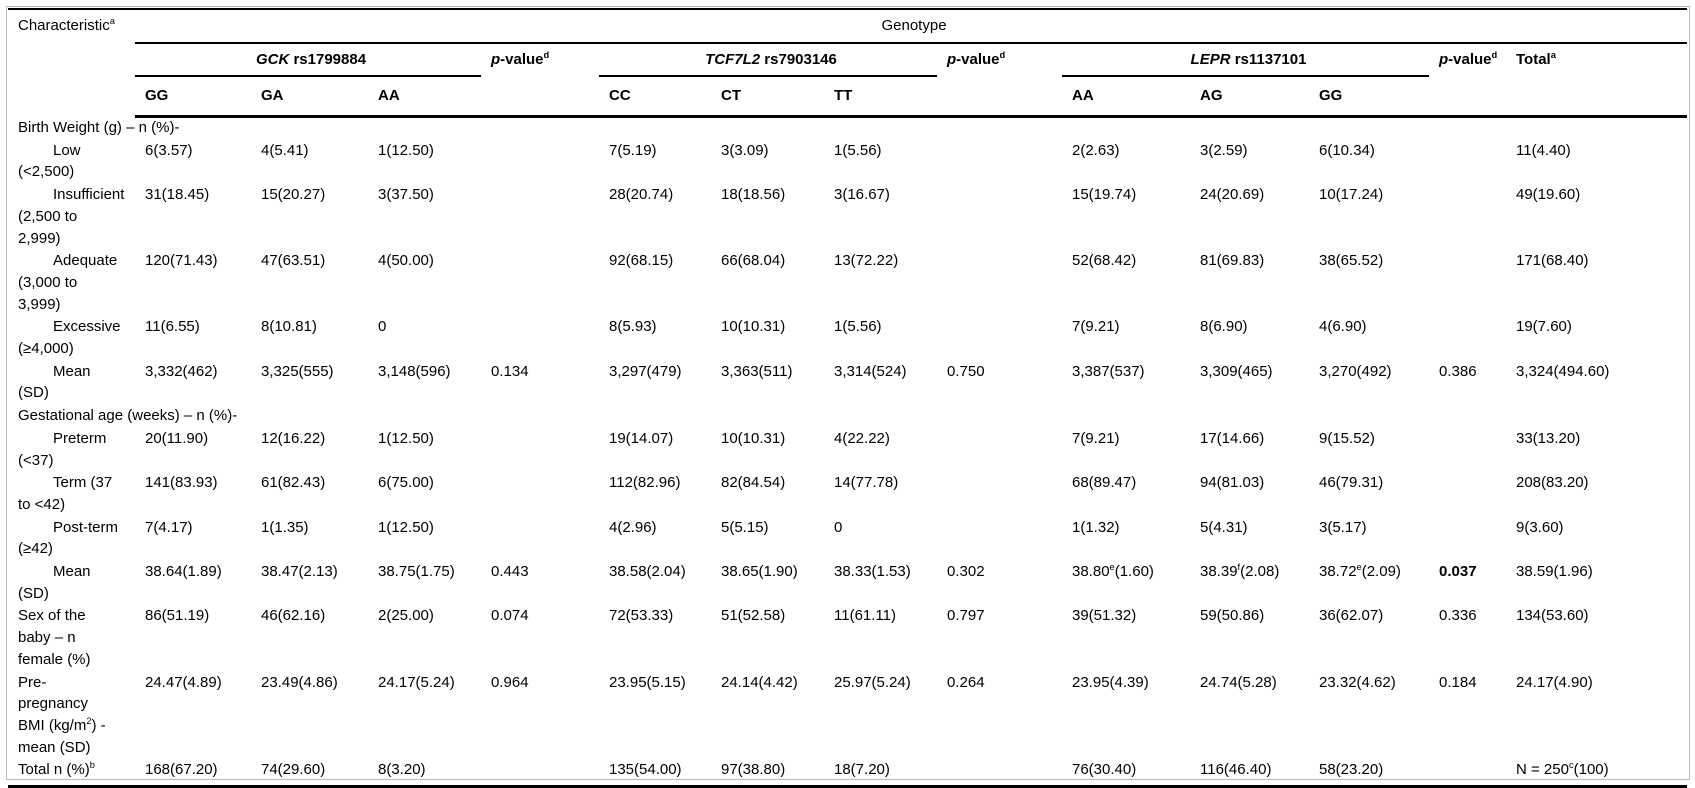 The height and width of the screenshot is (788, 1695). I want to click on allele-header: AA, so click(1126, 97).